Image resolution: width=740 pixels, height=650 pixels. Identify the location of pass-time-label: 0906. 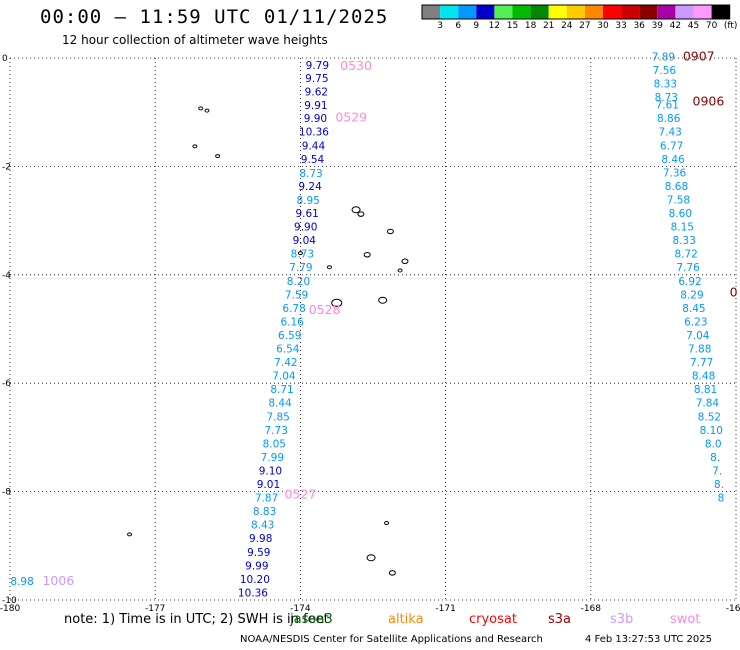
(709, 100).